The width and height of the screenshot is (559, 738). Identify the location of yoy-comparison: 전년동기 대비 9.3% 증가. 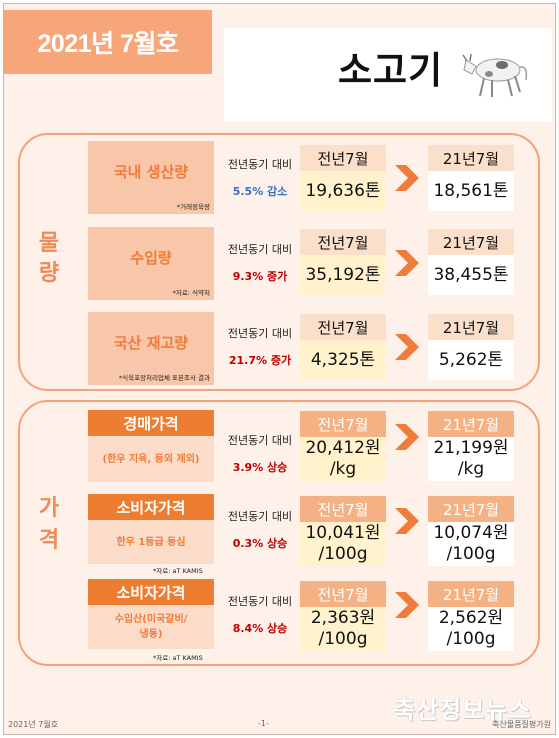
(260, 262).